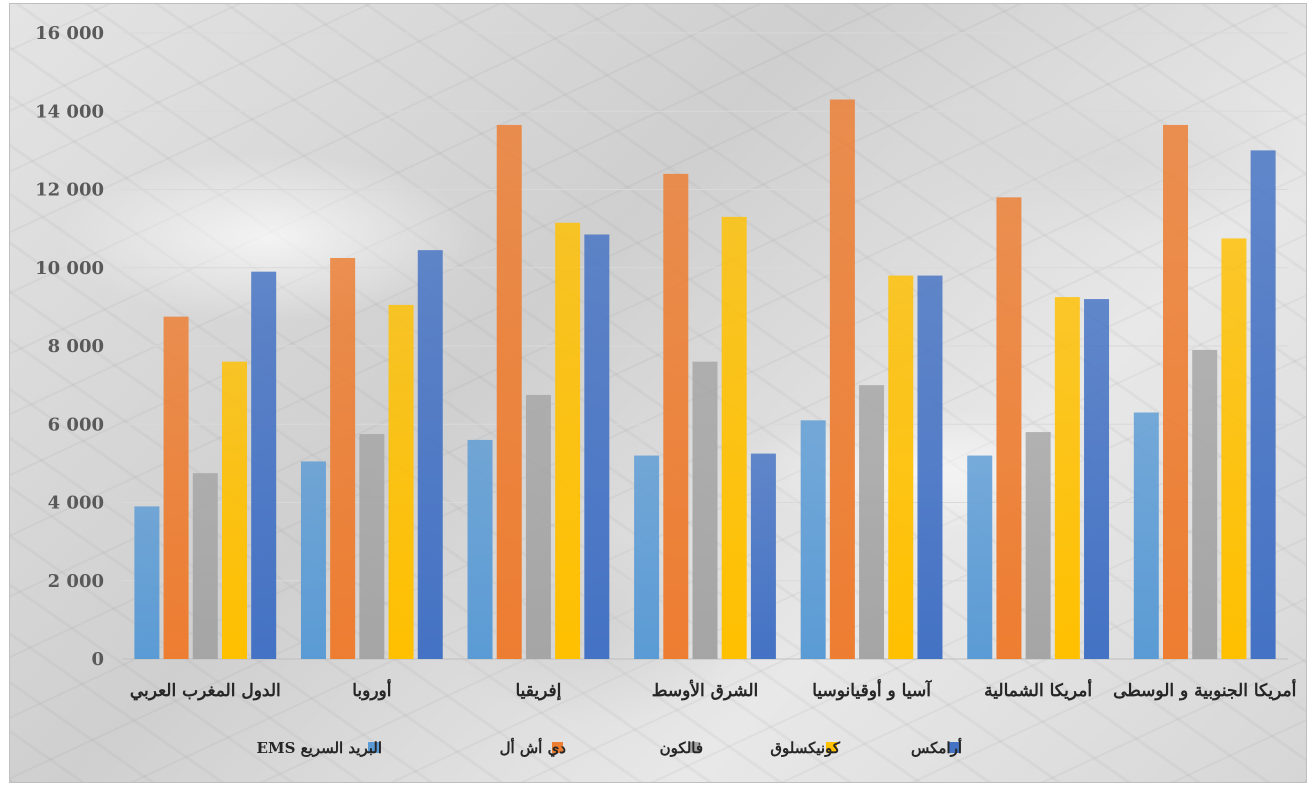  Describe the element at coordinates (533, 747) in the screenshot. I see `legend-label: دي أش أل` at that location.